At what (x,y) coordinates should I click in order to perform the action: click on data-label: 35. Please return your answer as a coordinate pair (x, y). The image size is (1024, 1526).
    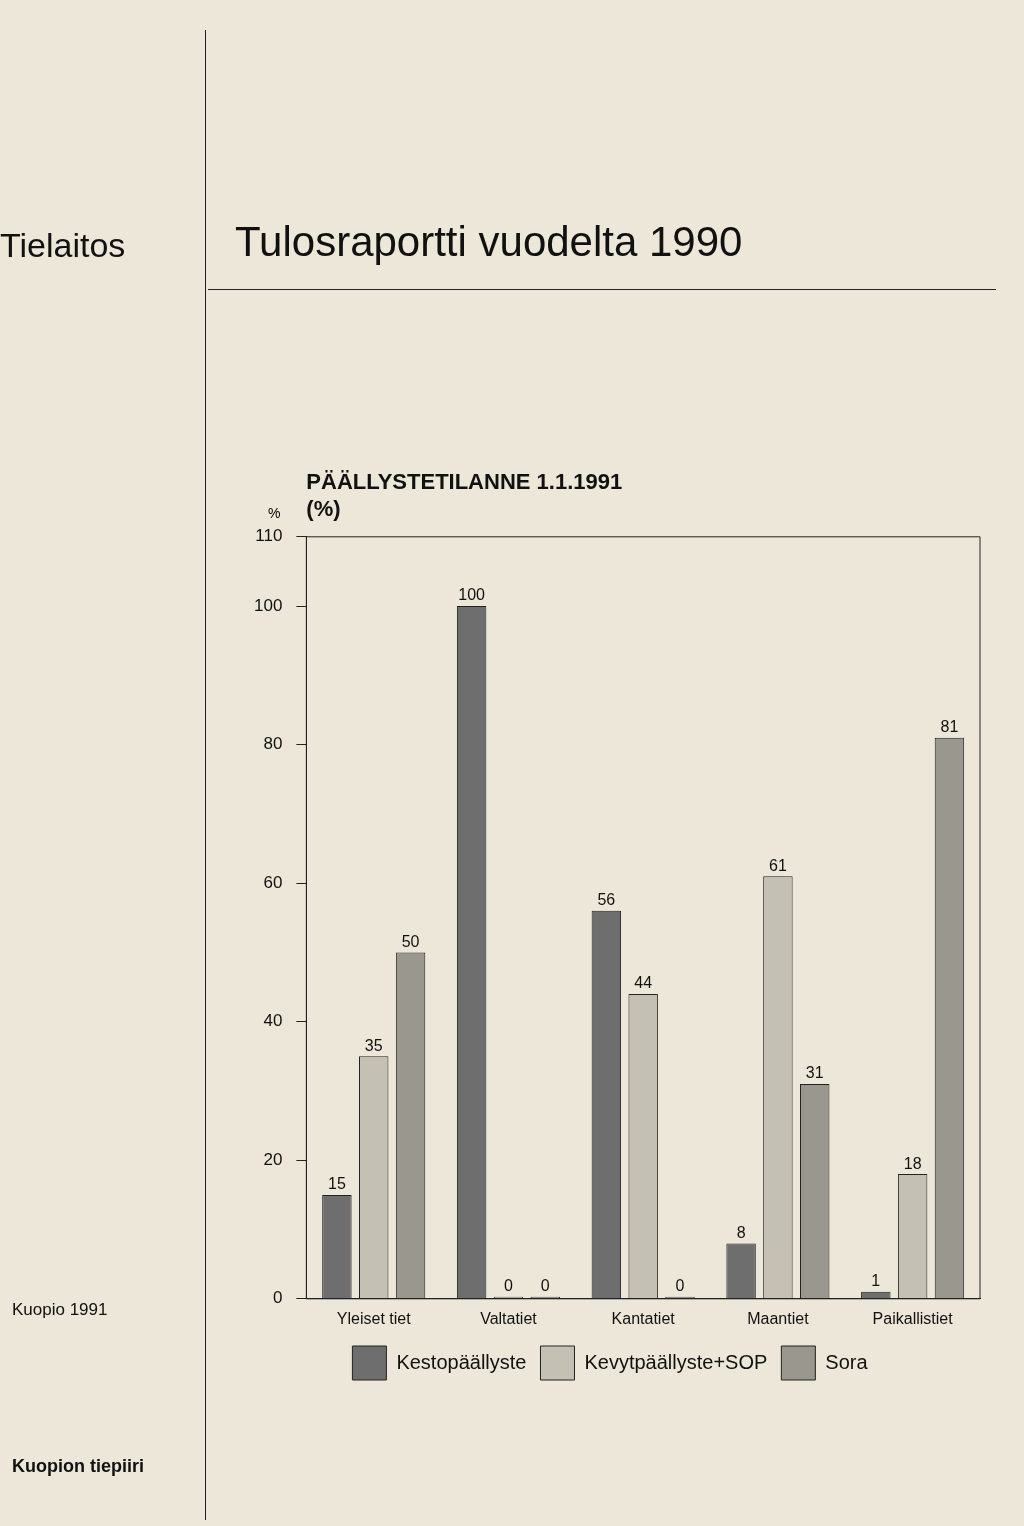
    Looking at the image, I should click on (373, 1045).